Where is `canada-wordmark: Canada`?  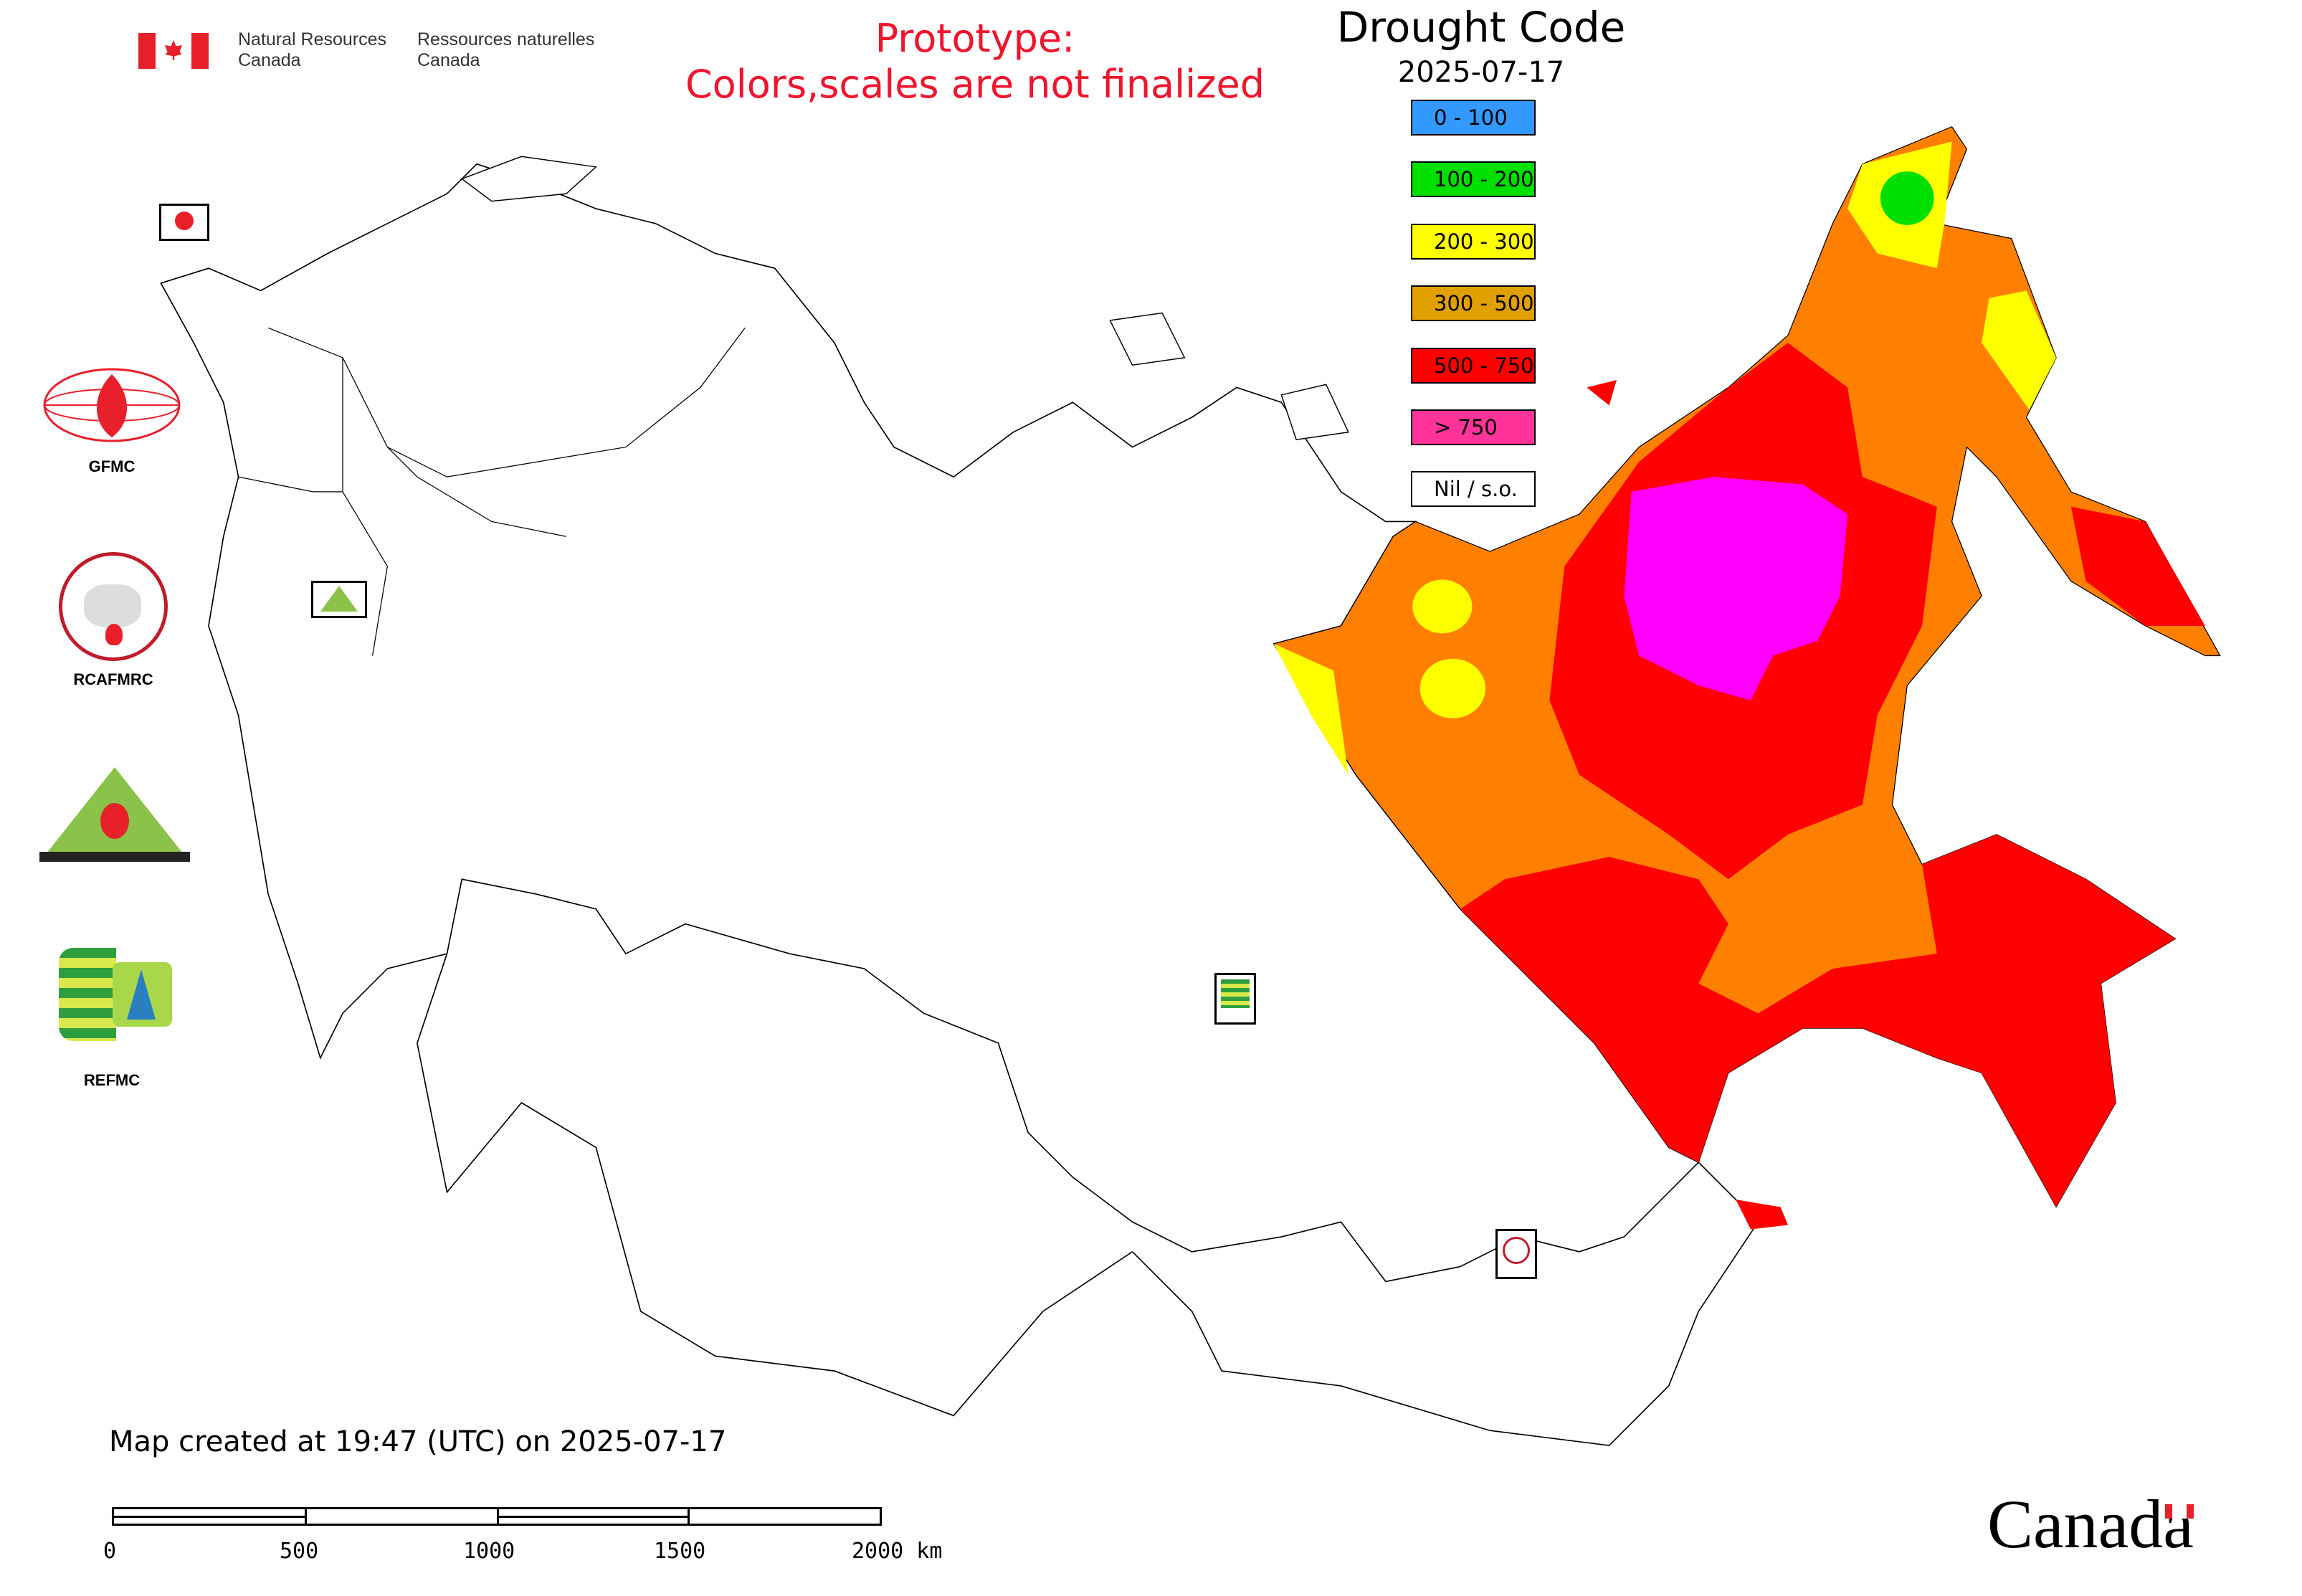
canada-wordmark: Canada is located at coordinates (2090, 1524).